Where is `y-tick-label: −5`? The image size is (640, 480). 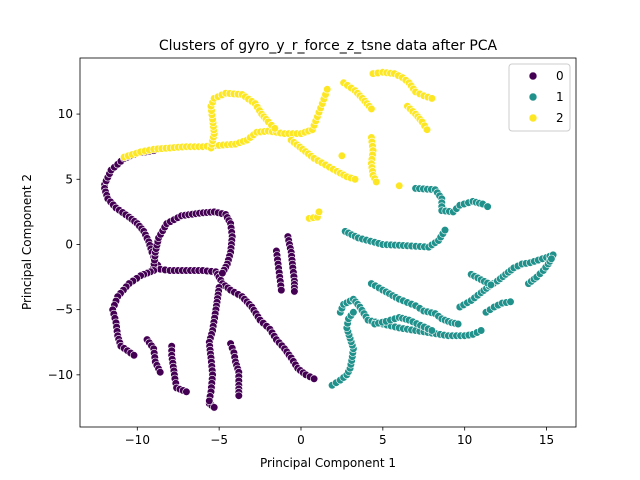 y-tick-label: −5 is located at coordinates (64, 310).